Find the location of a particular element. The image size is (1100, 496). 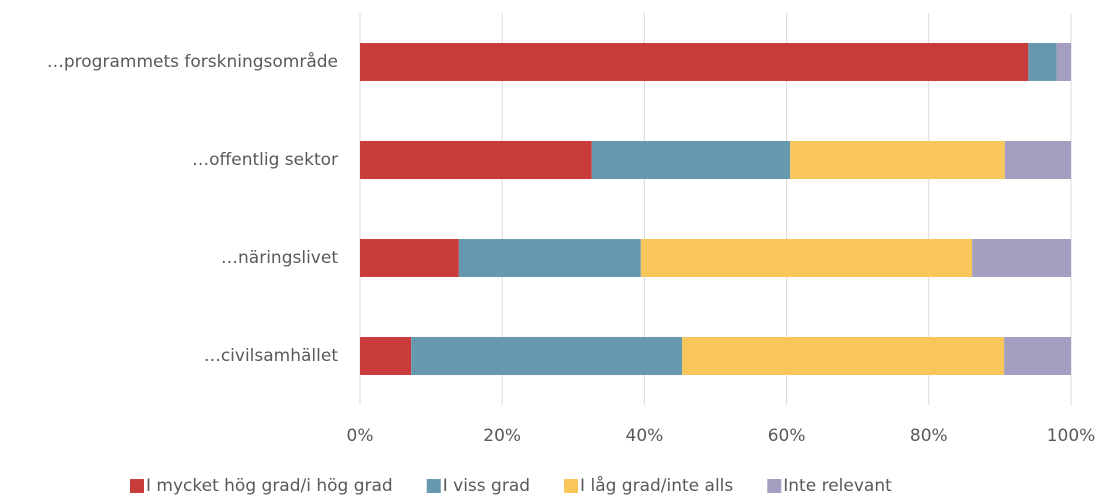

legend-label: Inte relevant is located at coordinates (837, 486).